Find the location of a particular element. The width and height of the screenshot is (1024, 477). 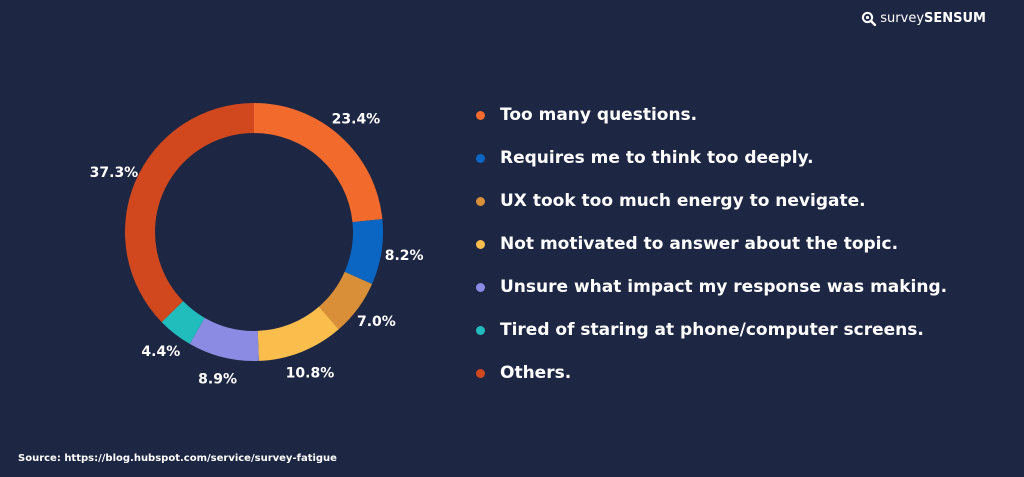

brand-name: surveySENSUM is located at coordinates (933, 18).